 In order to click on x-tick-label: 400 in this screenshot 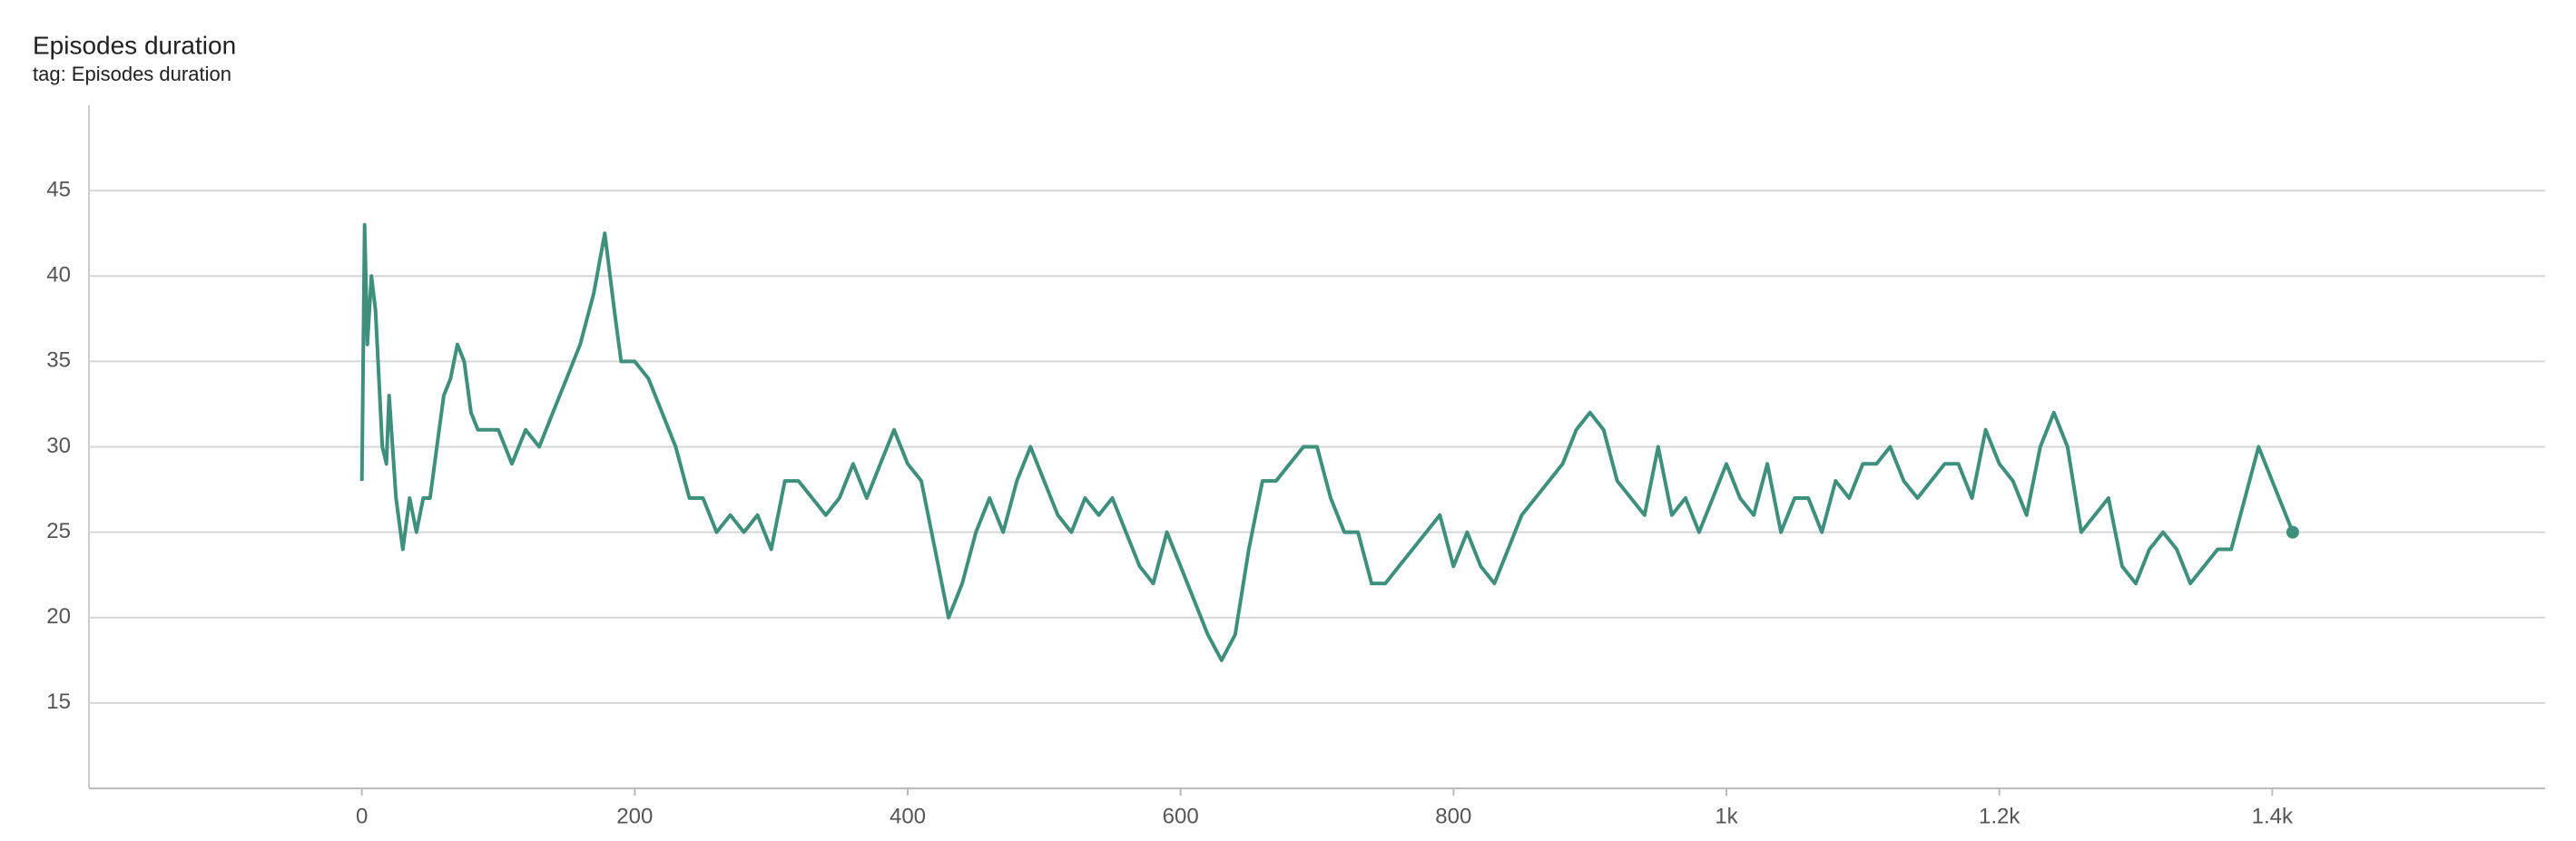, I will do `click(908, 816)`.